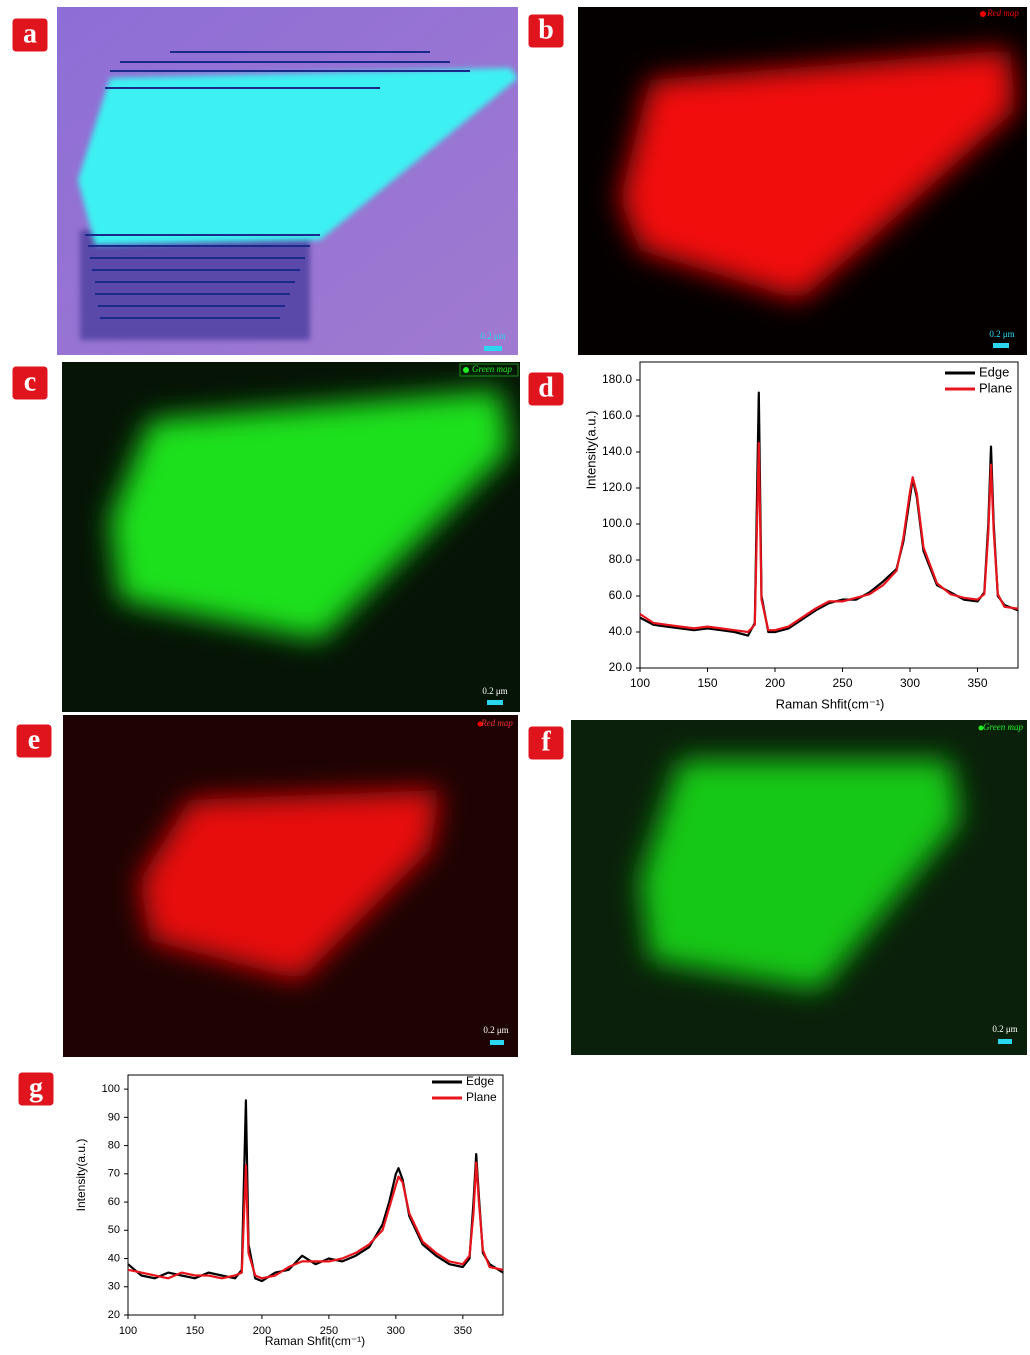  Describe the element at coordinates (290, 886) in the screenshot. I see `image-e` at that location.